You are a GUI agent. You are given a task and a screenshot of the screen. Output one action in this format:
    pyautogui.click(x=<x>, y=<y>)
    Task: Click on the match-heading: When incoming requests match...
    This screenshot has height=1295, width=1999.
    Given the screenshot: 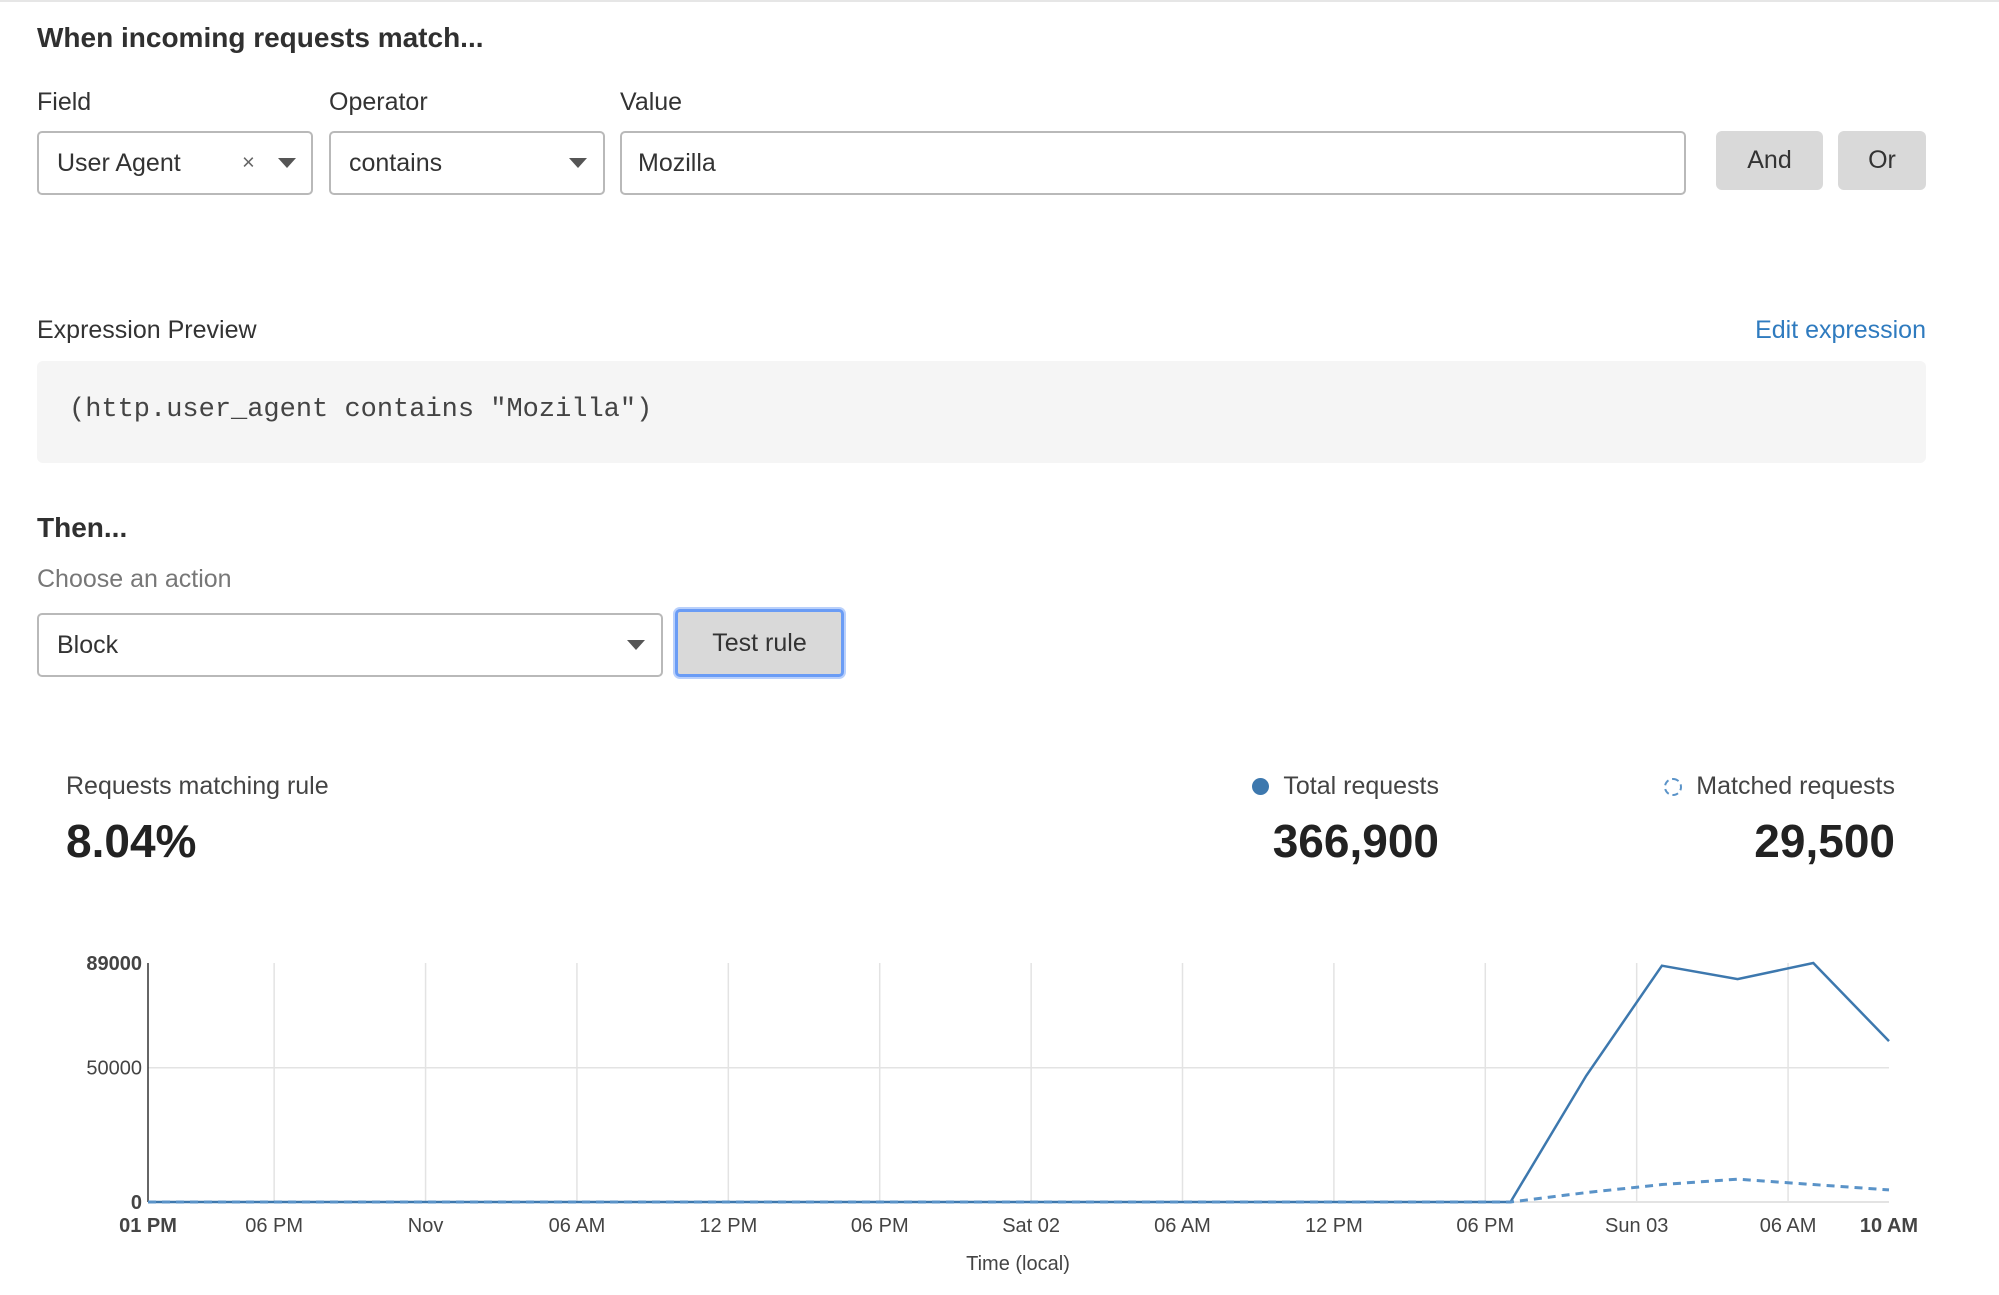 What is the action you would take?
    pyautogui.click(x=260, y=37)
    